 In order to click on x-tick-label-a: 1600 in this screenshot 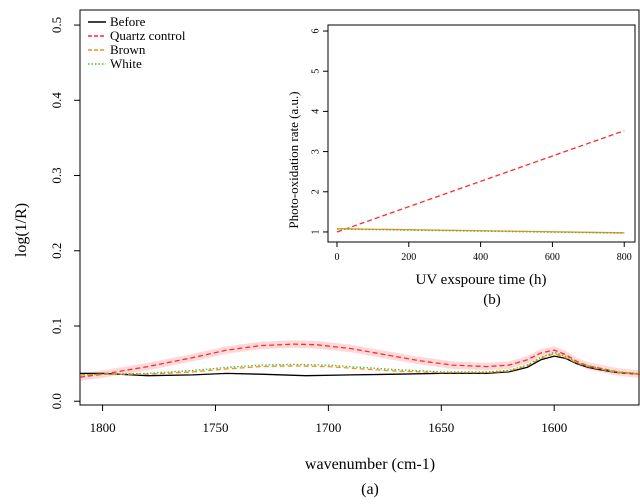, I will do `click(554, 427)`.